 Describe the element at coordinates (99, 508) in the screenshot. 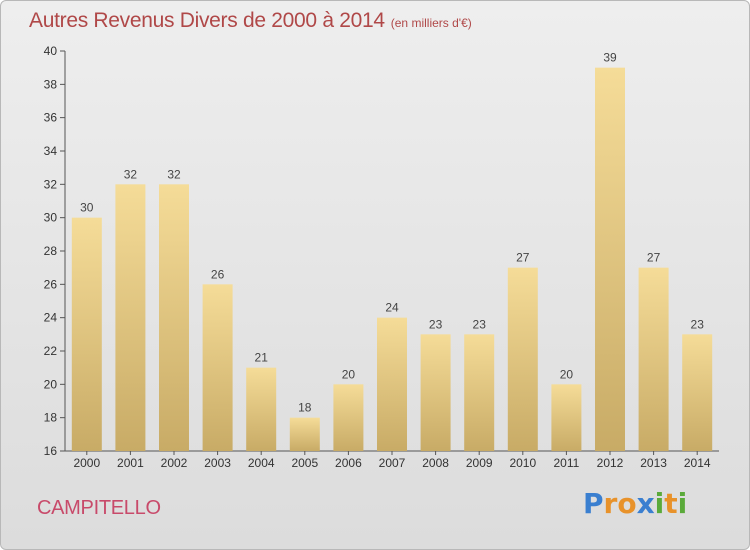

I see `city-name: CAMPITELLO` at that location.